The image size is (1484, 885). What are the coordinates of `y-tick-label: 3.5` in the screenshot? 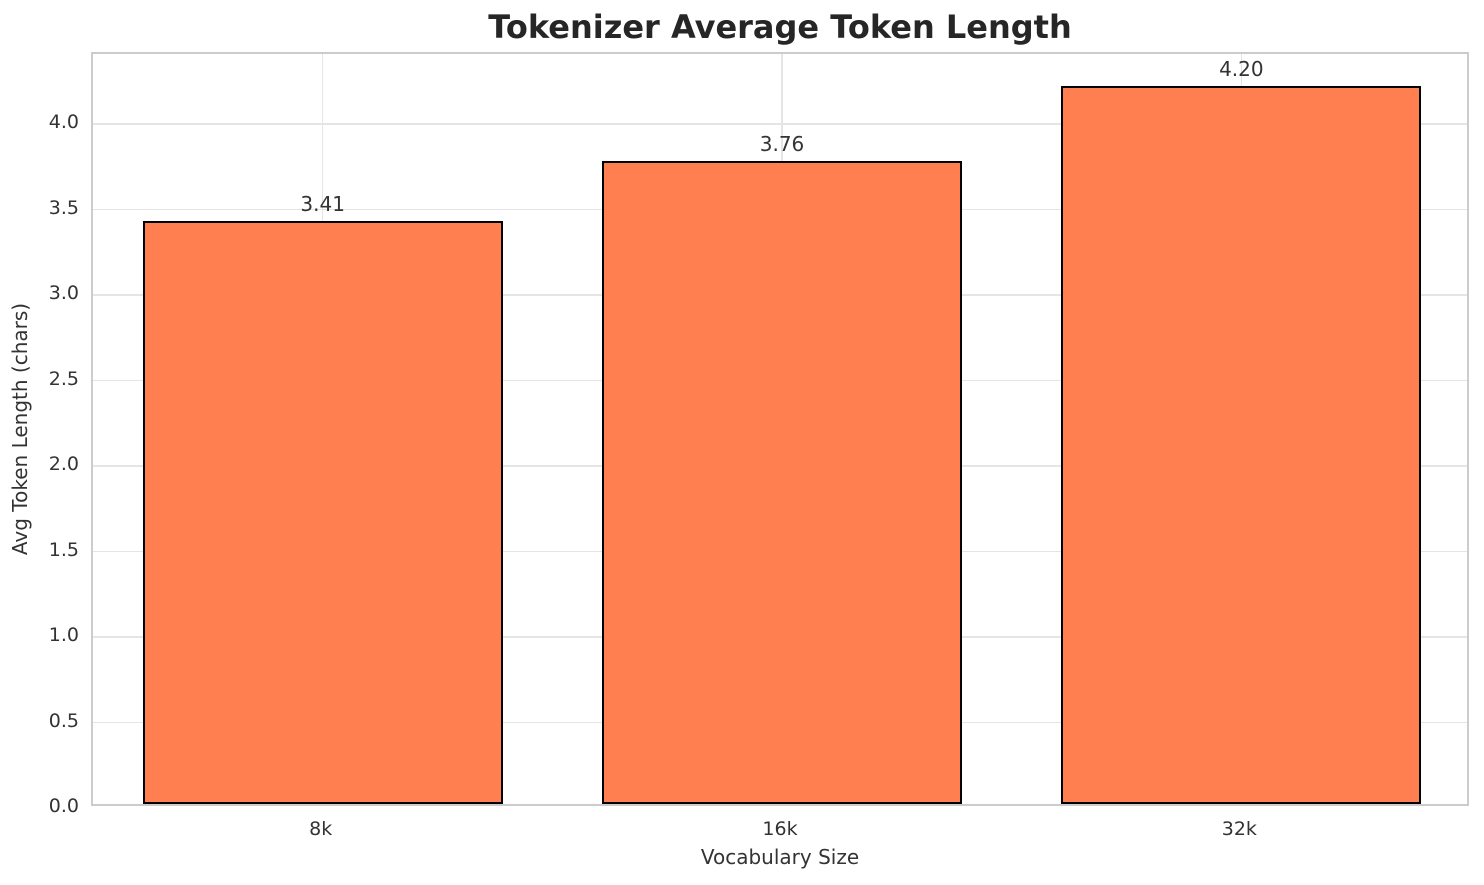 It's located at (63, 207).